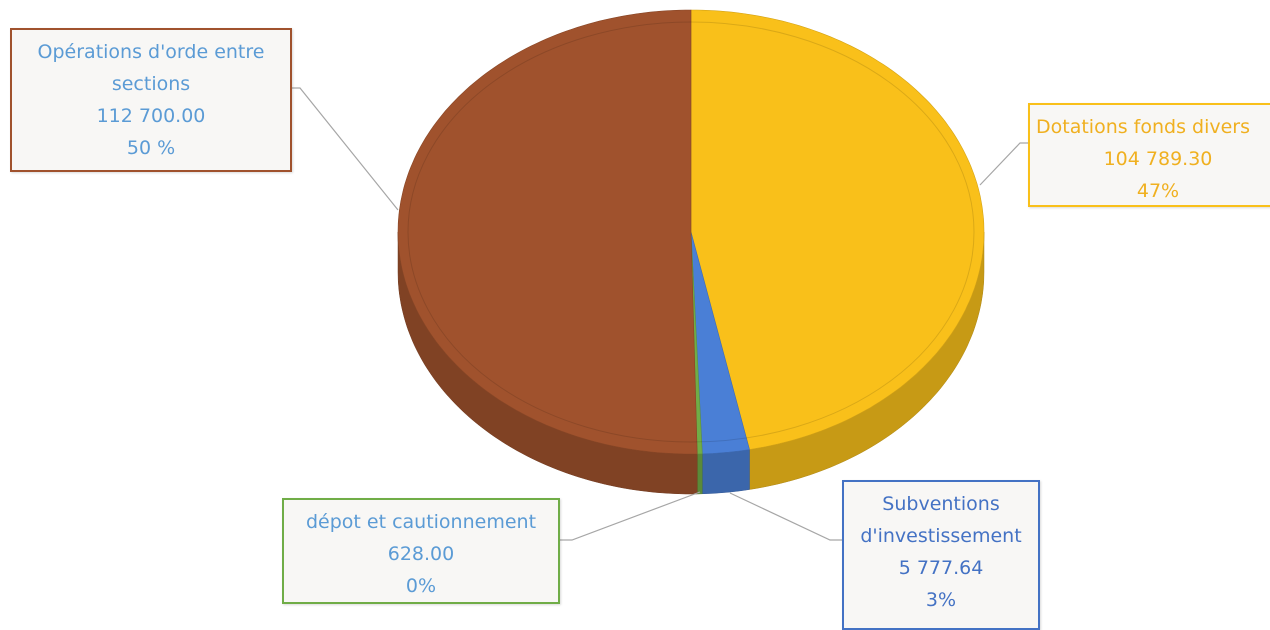  I want to click on percent-label: 50 %, so click(151, 148).